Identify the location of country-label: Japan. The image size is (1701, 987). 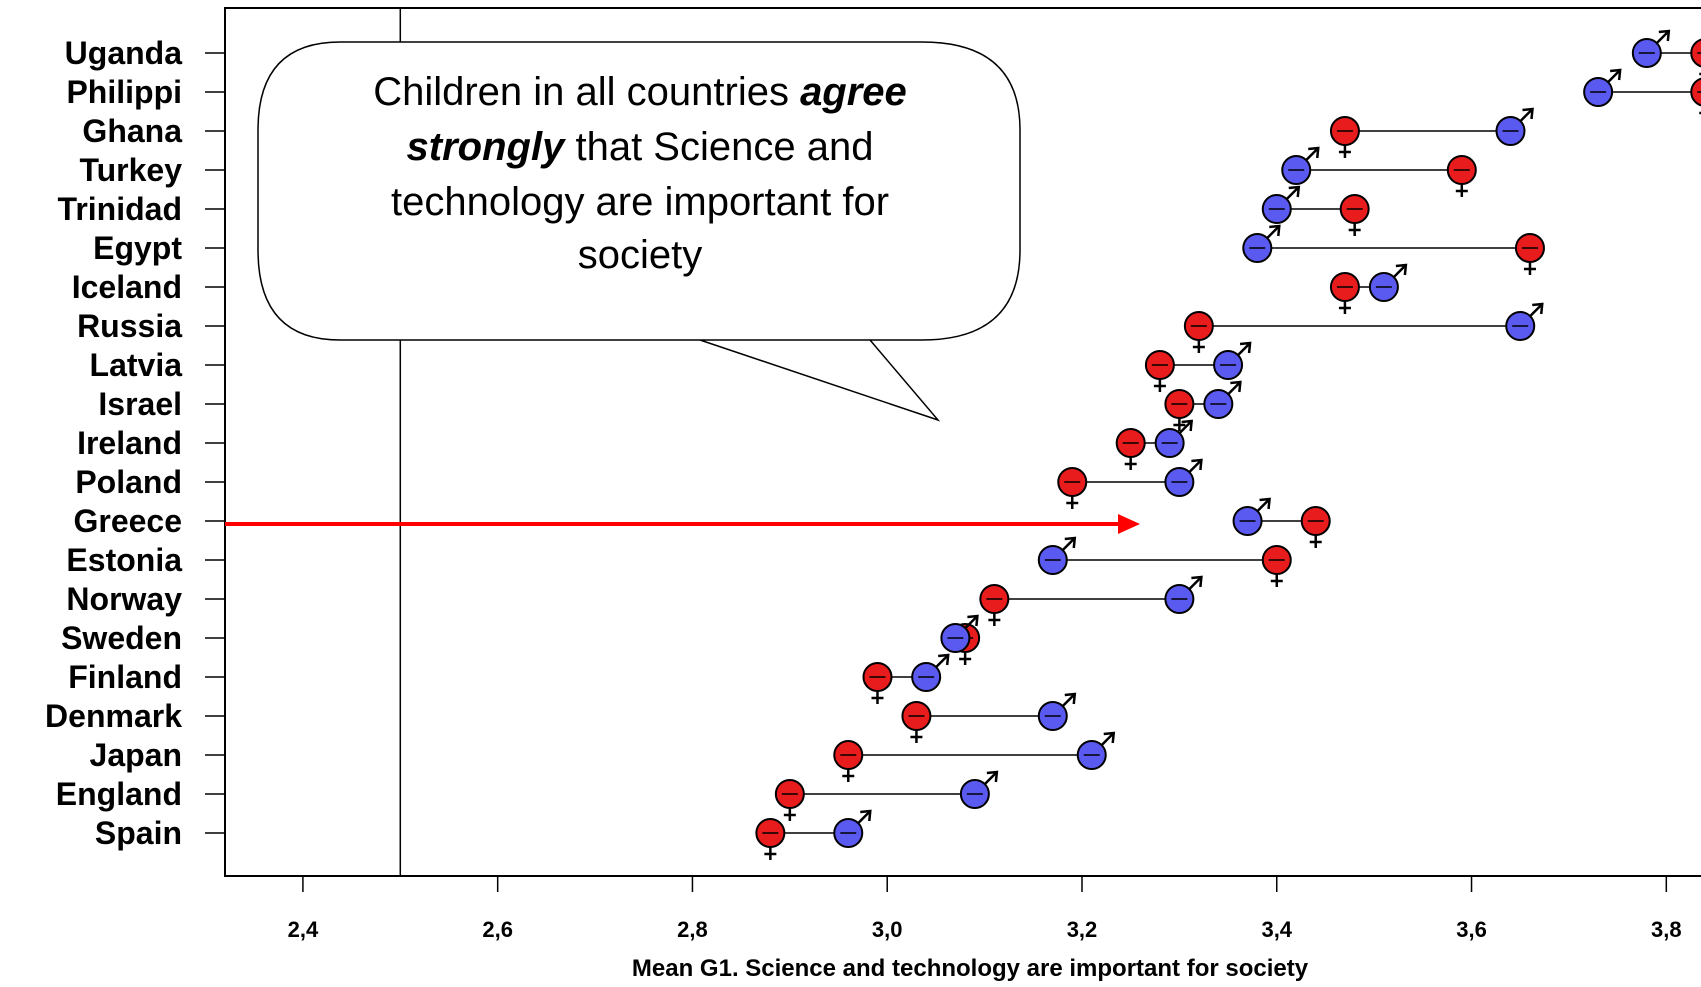
(136, 755).